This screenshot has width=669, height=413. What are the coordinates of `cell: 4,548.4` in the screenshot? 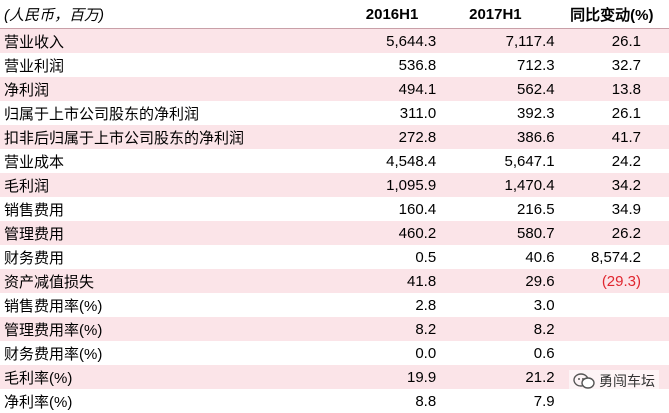 It's located at (411, 161).